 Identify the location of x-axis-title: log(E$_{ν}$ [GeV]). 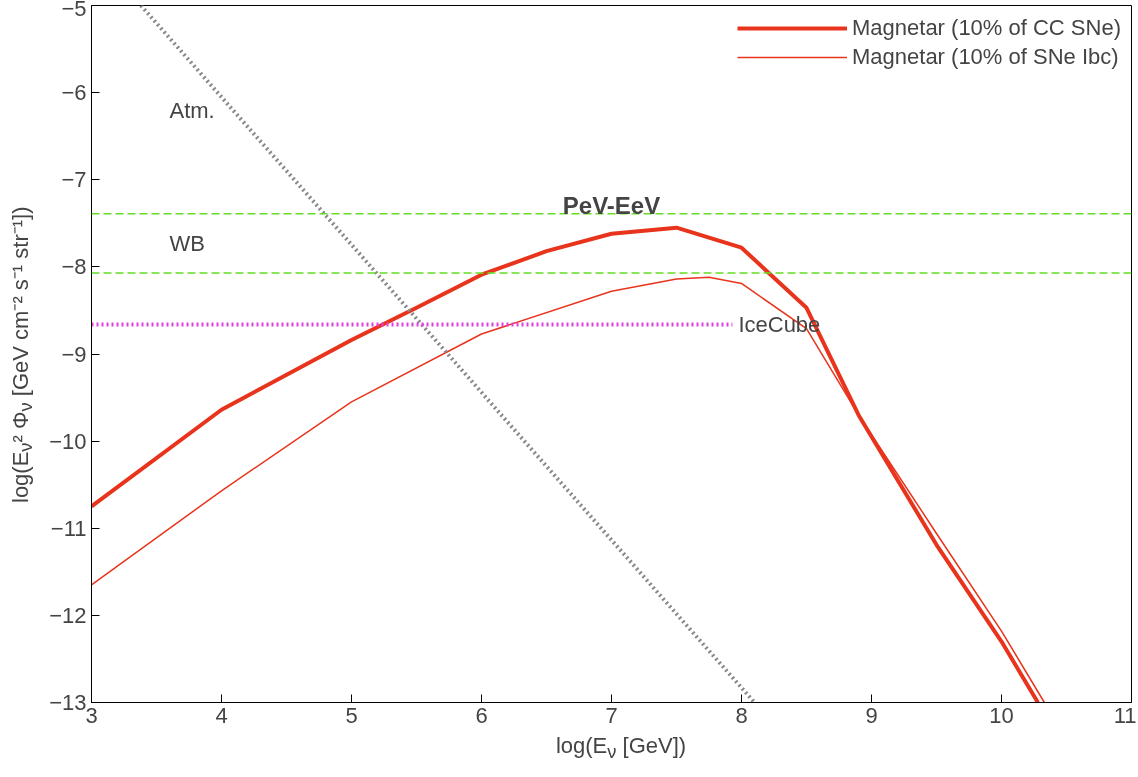
(621, 748).